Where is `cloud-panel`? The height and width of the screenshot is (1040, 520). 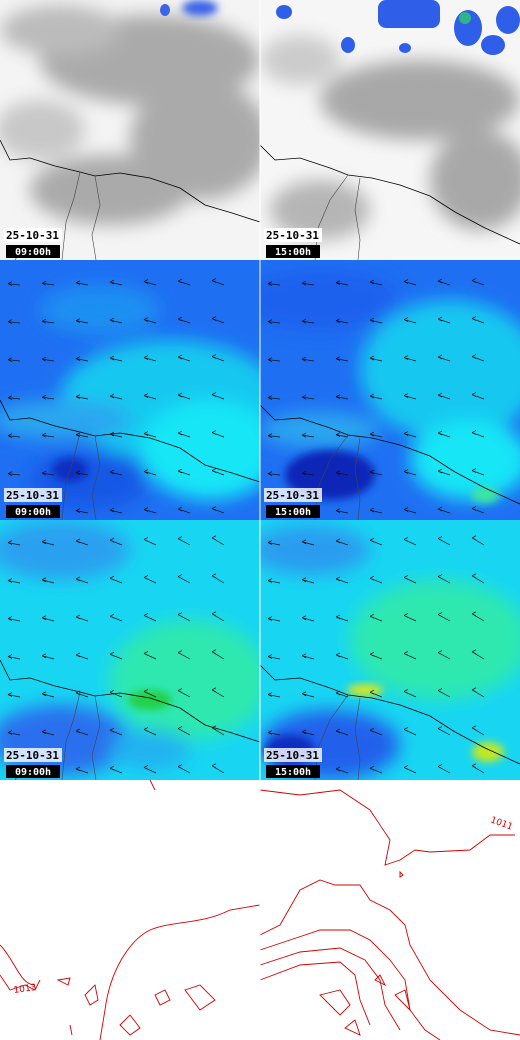
cloud-panel is located at coordinates (130, 130).